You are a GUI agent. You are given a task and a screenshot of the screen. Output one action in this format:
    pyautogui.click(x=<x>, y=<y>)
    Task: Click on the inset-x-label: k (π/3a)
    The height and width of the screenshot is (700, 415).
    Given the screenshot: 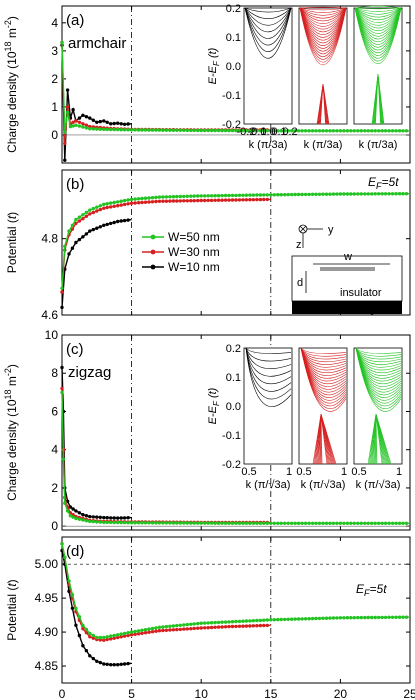 What is the action you would take?
    pyautogui.click(x=378, y=145)
    